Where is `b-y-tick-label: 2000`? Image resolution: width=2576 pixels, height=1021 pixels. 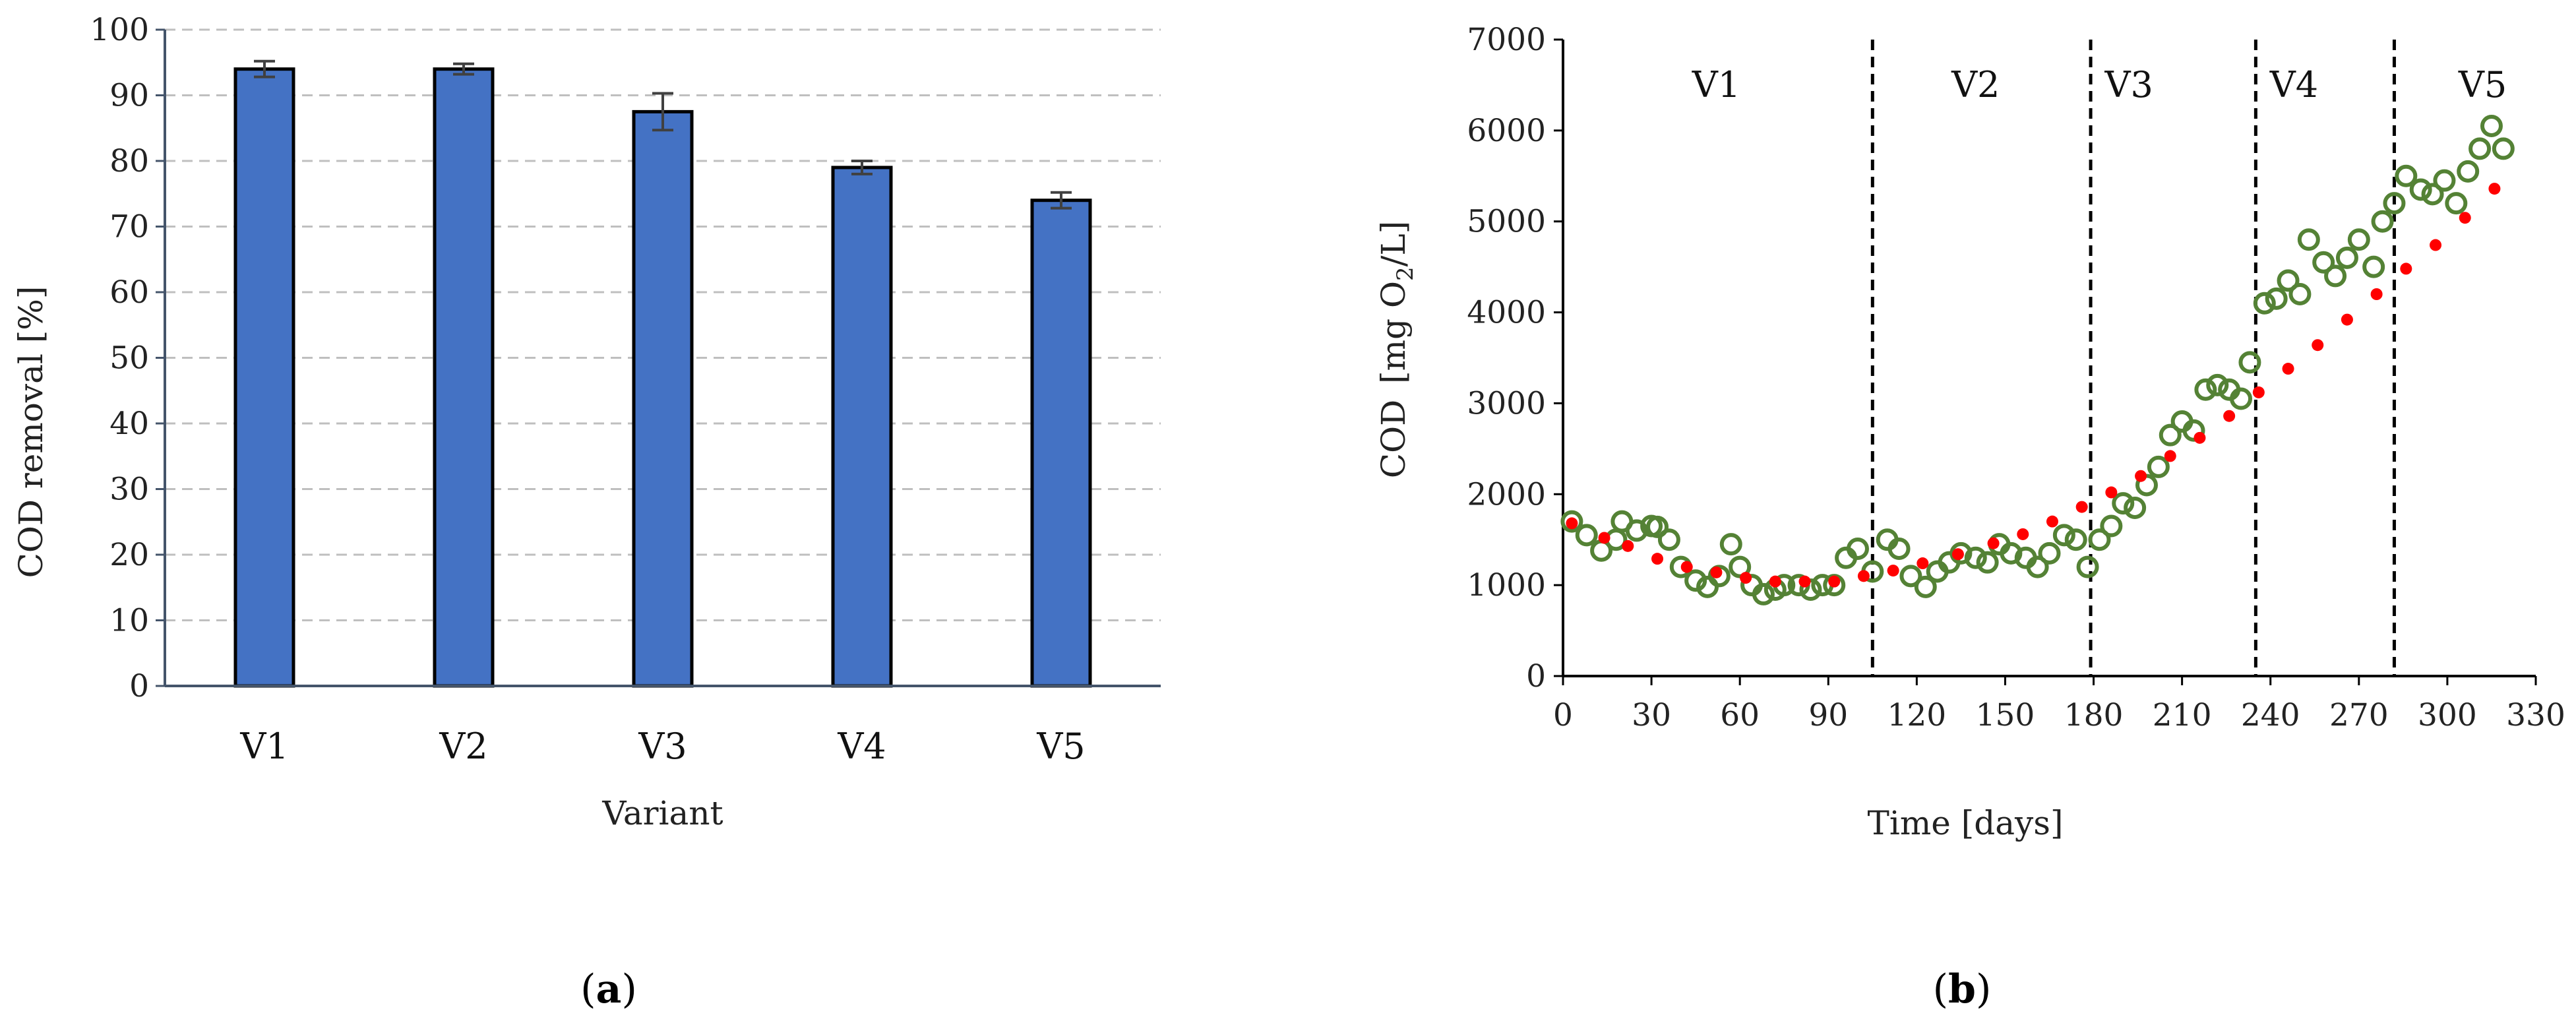 b-y-tick-label: 2000 is located at coordinates (1506, 494).